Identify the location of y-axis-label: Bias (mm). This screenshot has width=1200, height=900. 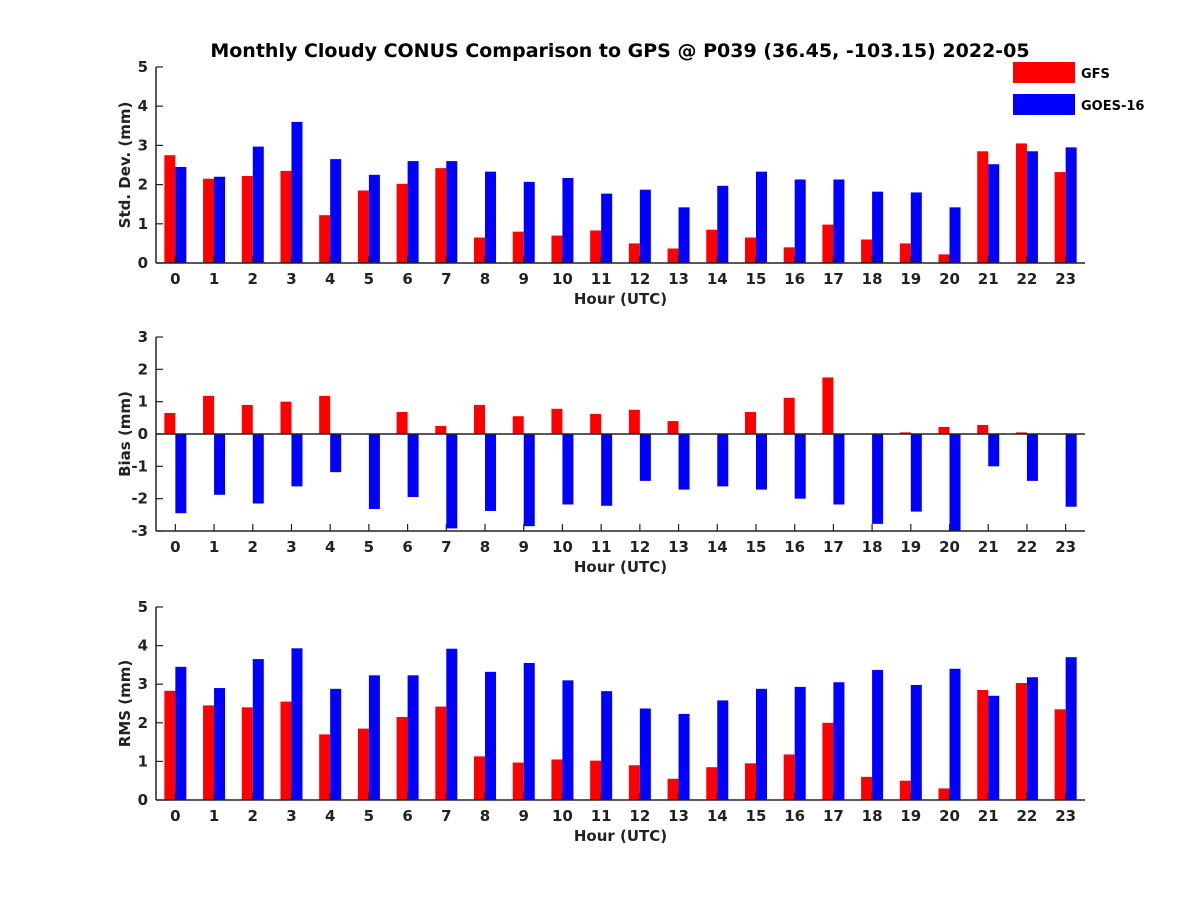
(125, 434).